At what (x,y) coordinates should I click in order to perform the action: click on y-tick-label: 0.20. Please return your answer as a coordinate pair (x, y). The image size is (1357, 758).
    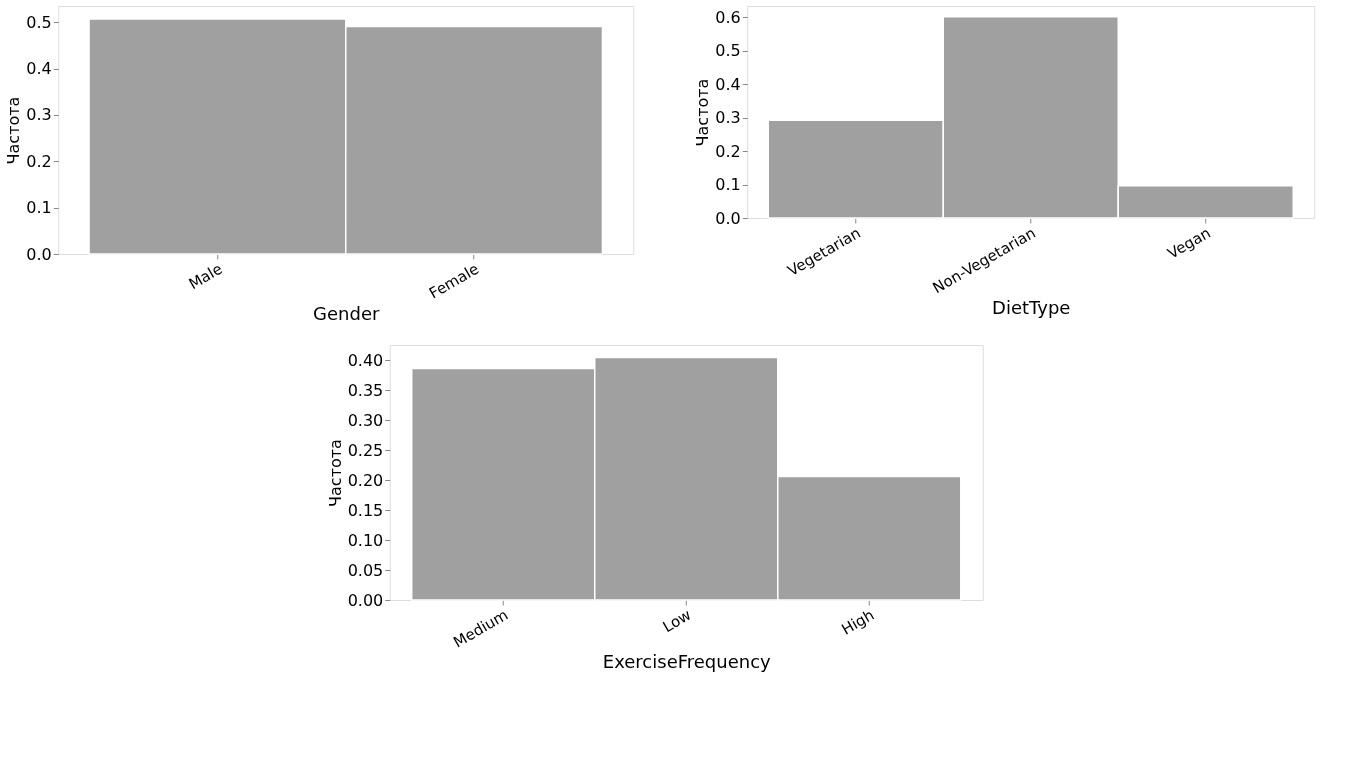
    Looking at the image, I should click on (365, 480).